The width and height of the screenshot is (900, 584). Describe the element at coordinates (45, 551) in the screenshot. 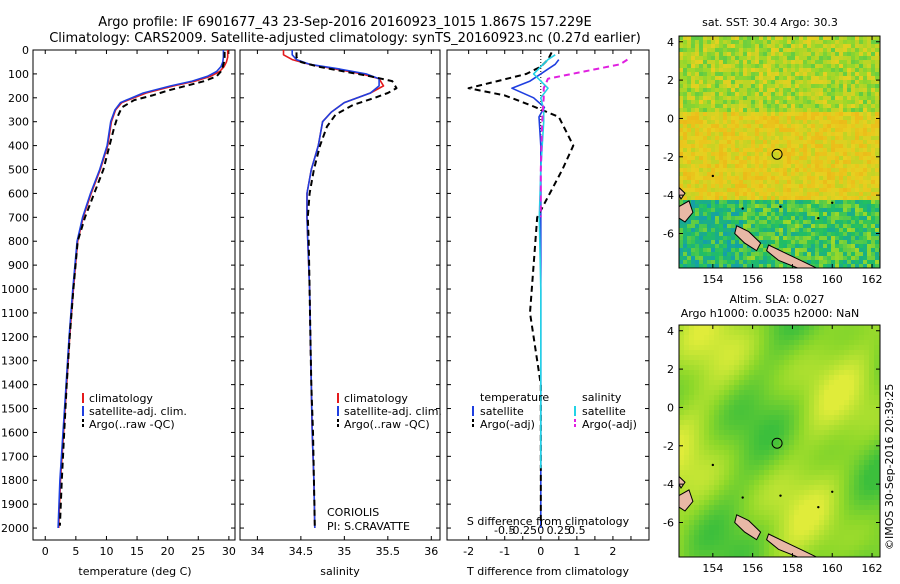

I see `x-tick-label: 0` at that location.